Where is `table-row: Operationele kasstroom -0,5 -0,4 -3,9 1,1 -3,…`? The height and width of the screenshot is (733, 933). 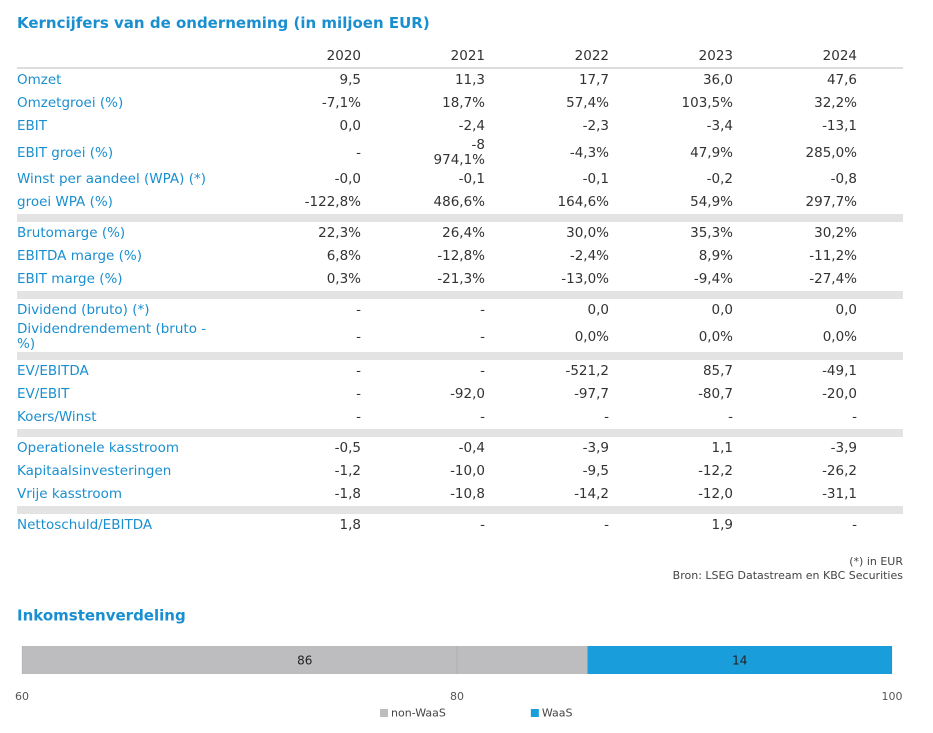 table-row: Operationele kasstroom -0,5 -0,4 -3,9 1,1 -3,… is located at coordinates (460, 448).